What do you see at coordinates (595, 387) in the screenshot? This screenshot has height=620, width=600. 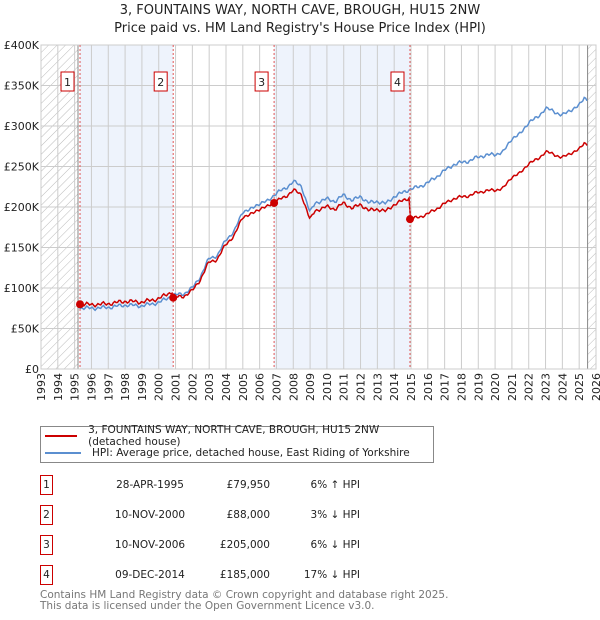 I see `x-tick-label: 2026` at bounding box center [595, 387].